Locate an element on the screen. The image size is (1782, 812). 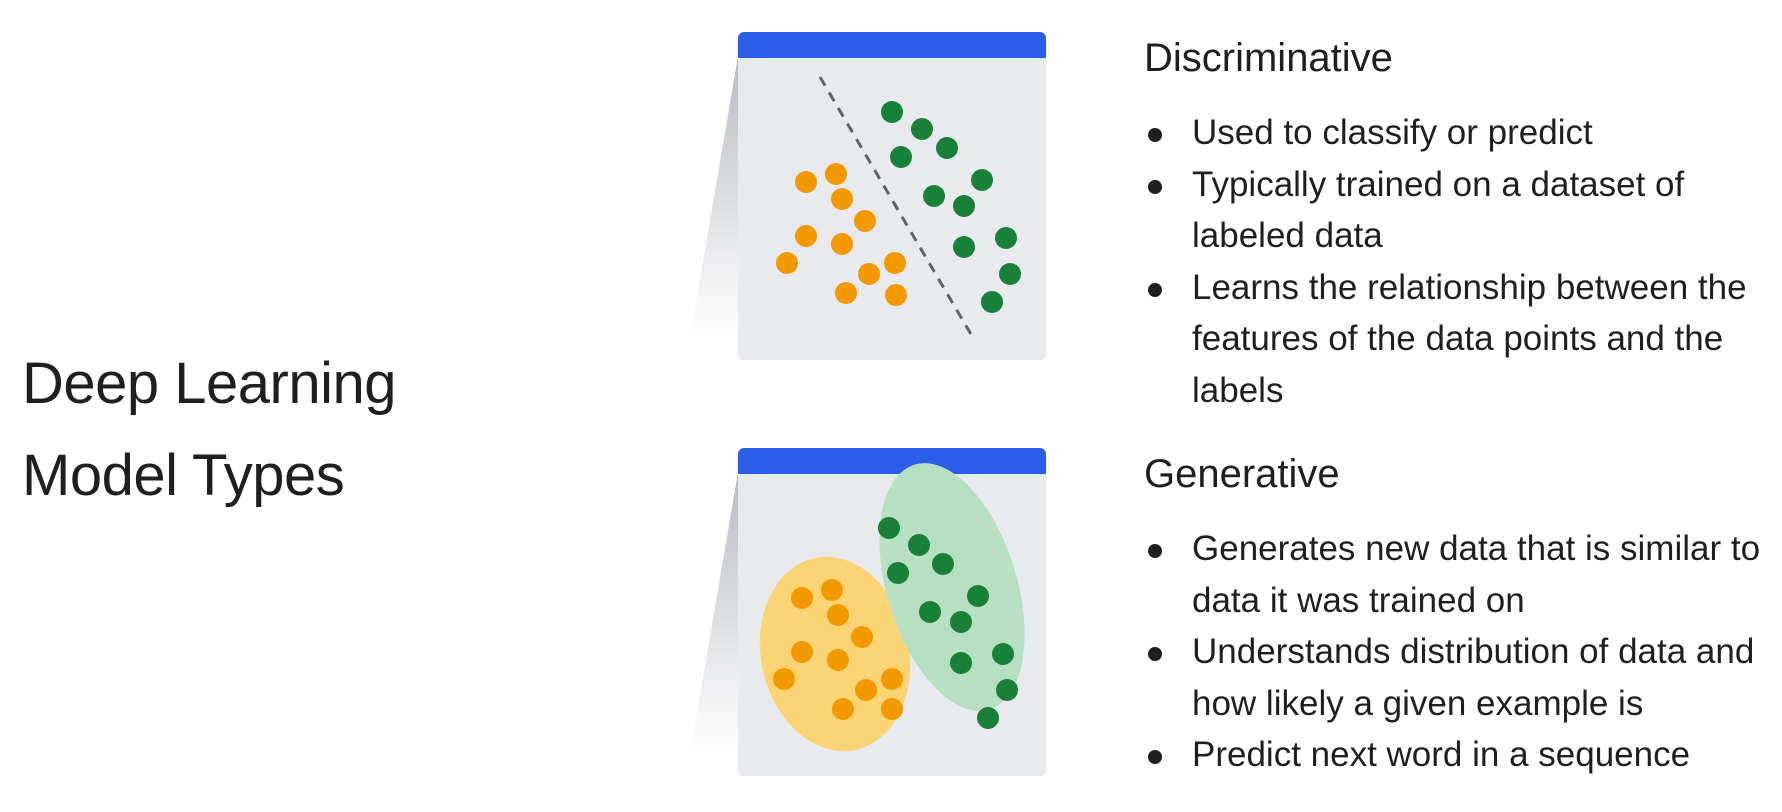
generative-illustration is located at coordinates (868, 612).